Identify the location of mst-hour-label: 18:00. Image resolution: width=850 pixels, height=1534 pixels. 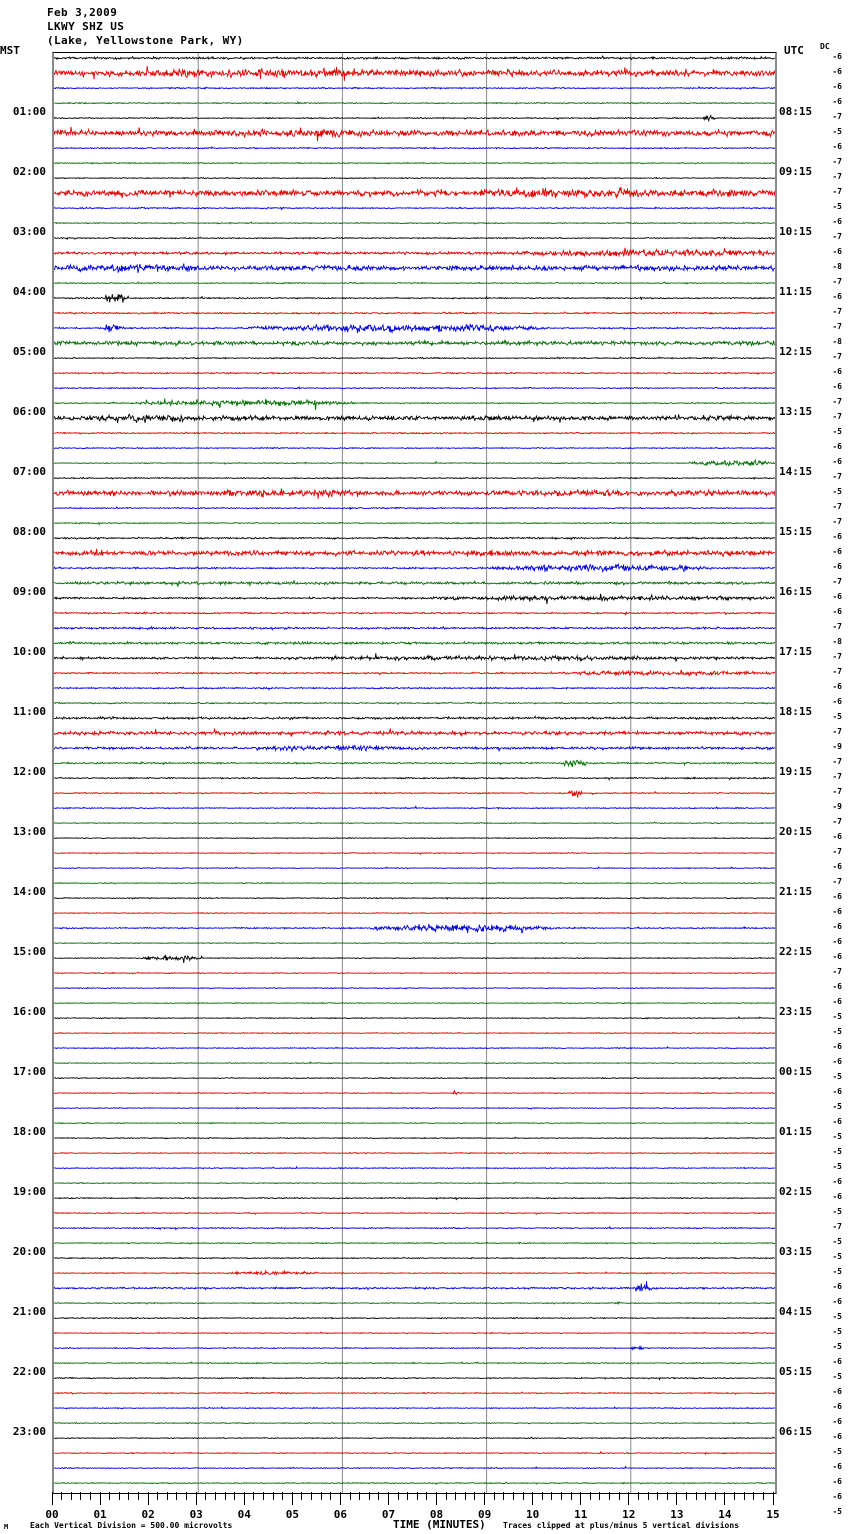
(29, 1131).